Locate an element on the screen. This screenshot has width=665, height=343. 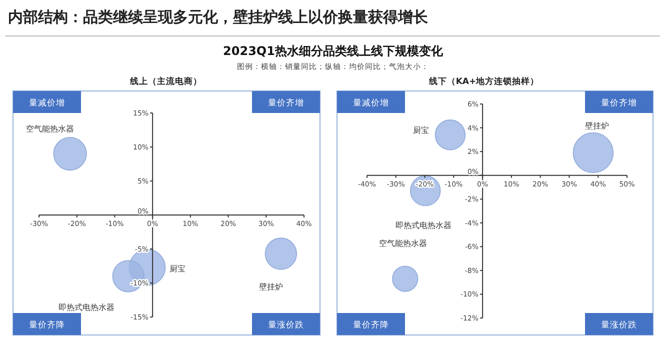
annotation: 量价齐增 is located at coordinates (619, 103).